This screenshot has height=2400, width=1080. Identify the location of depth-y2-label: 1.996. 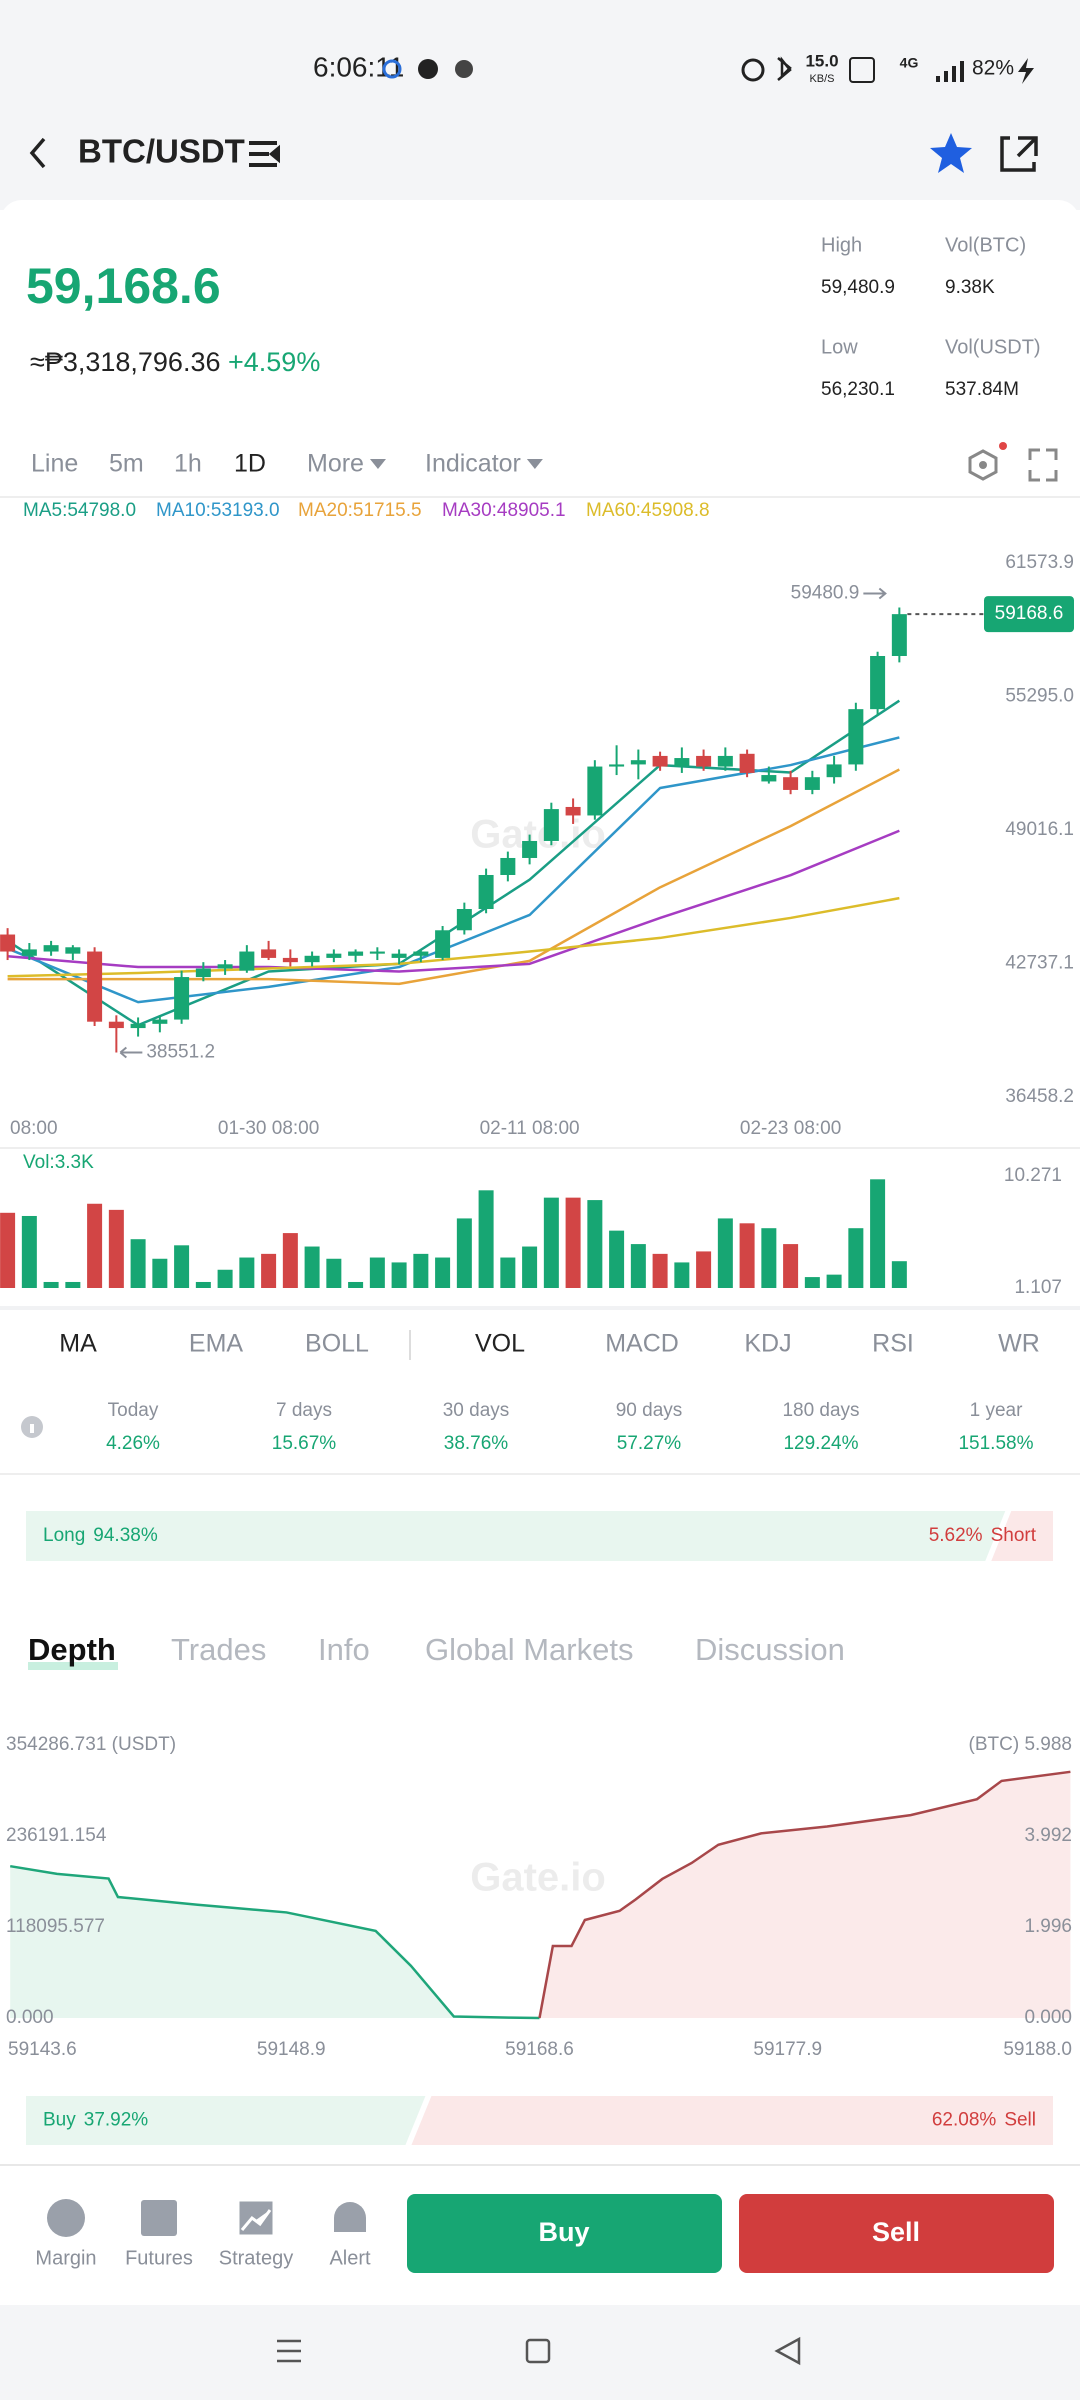
(1048, 1926).